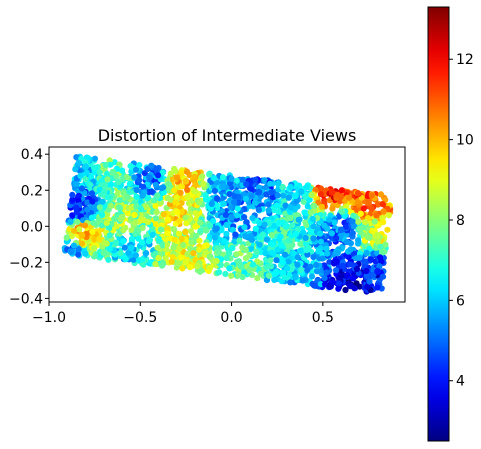 Image resolution: width=481 pixels, height=449 pixels. I want to click on y-tick-label: 0.0, so click(32, 227).